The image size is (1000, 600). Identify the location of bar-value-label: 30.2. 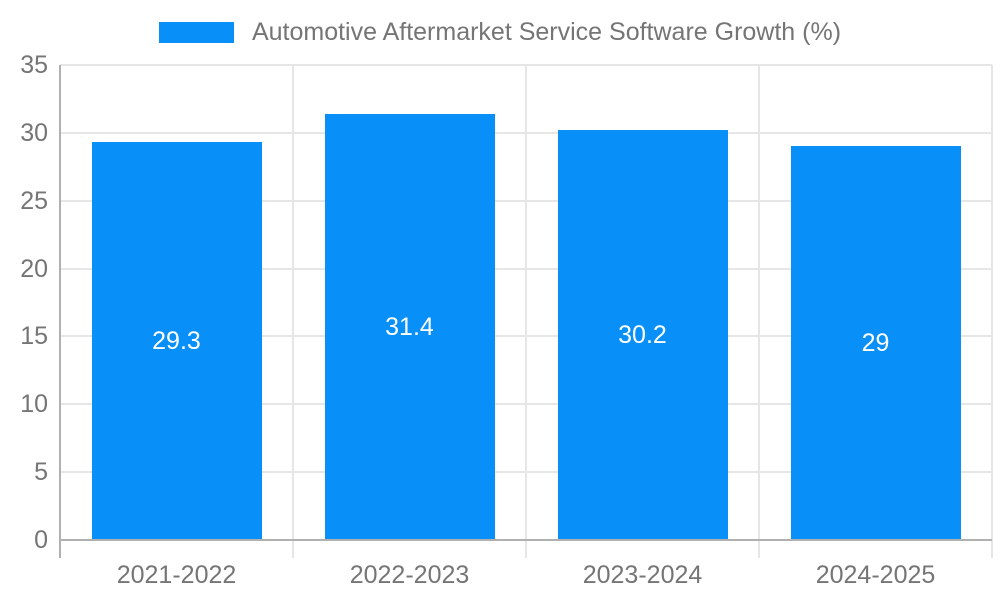
(642, 335).